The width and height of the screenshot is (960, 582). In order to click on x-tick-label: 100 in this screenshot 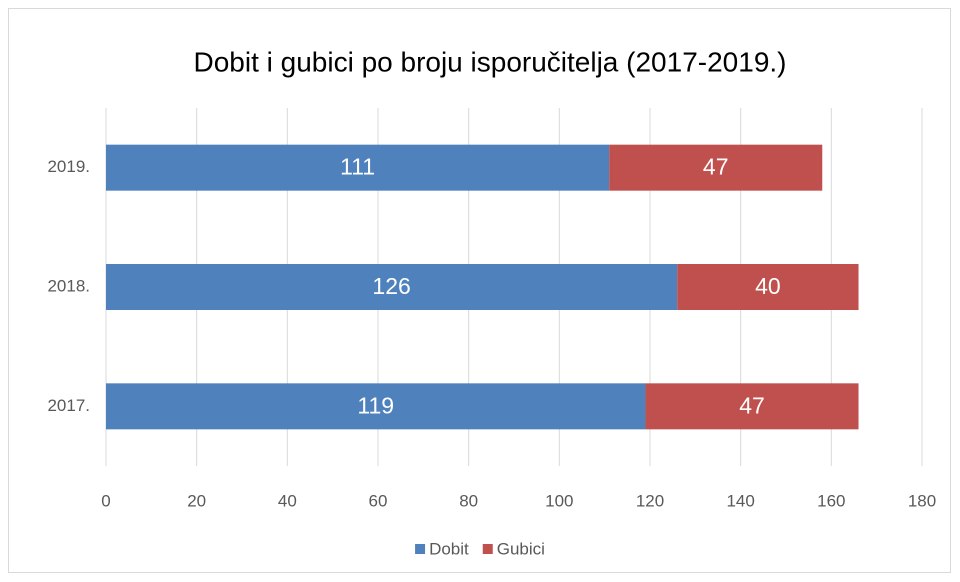, I will do `click(559, 500)`.